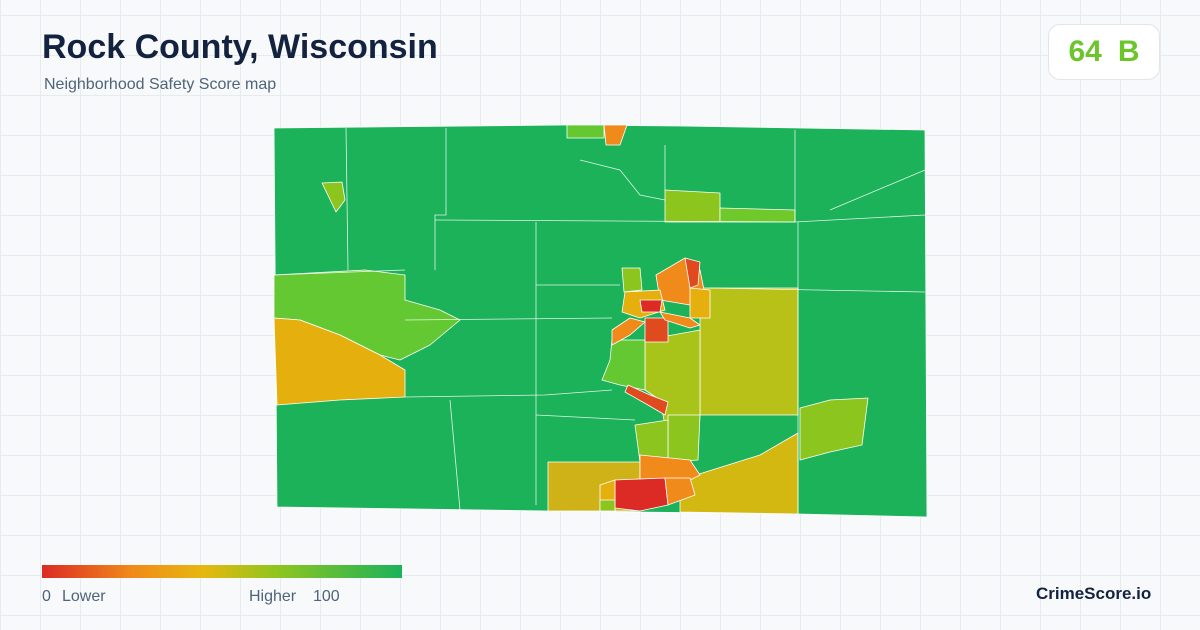 The image size is (1200, 630). Describe the element at coordinates (1085, 51) in the screenshot. I see `score-value: 64` at that location.